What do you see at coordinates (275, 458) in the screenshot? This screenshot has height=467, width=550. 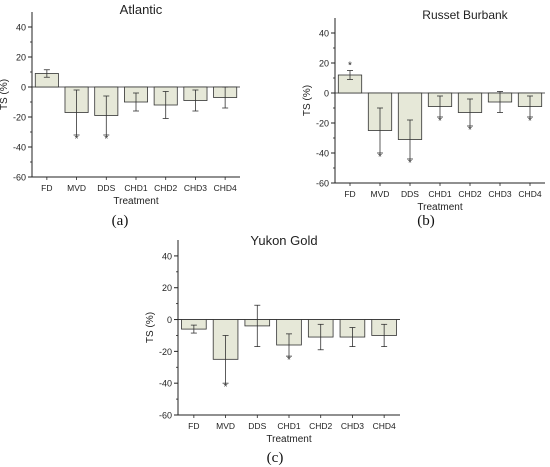 I see `panel-label: (c)` at bounding box center [275, 458].